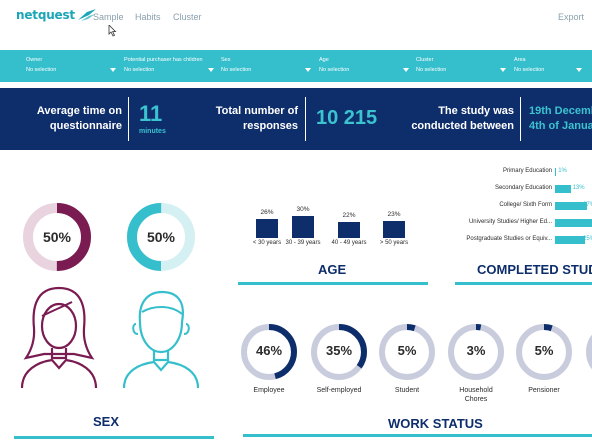 The image size is (592, 444). I want to click on filter-age: Age No selection, so click(364, 67).